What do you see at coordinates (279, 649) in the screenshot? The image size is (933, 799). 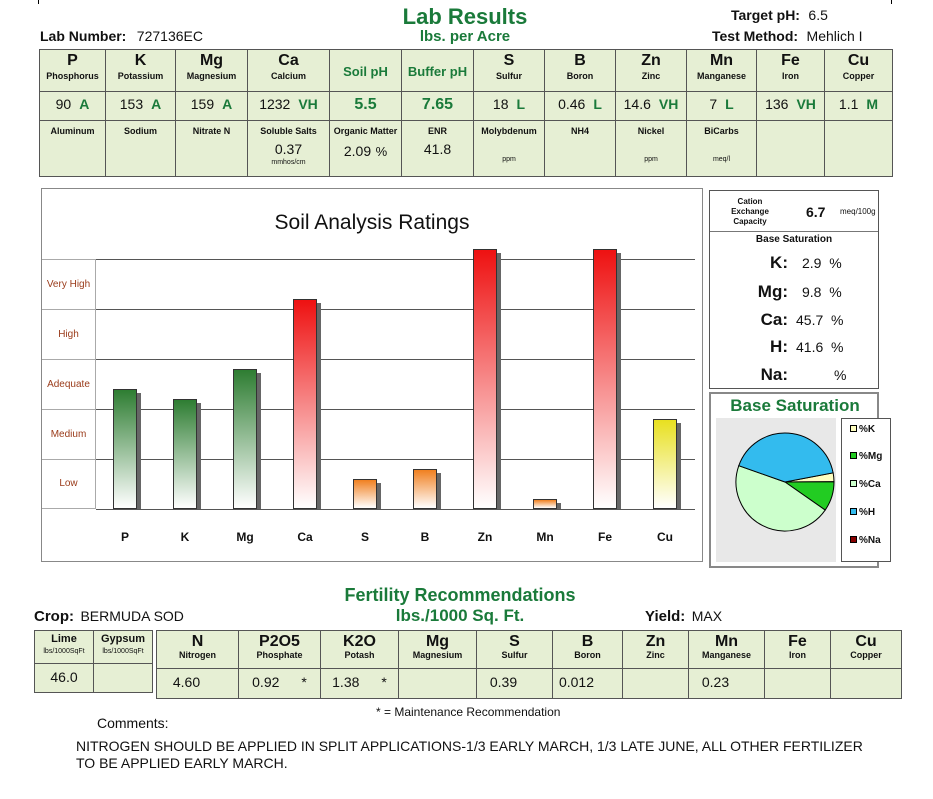 I see `rec-p2o5-header: P2O5 Phosphate` at bounding box center [279, 649].